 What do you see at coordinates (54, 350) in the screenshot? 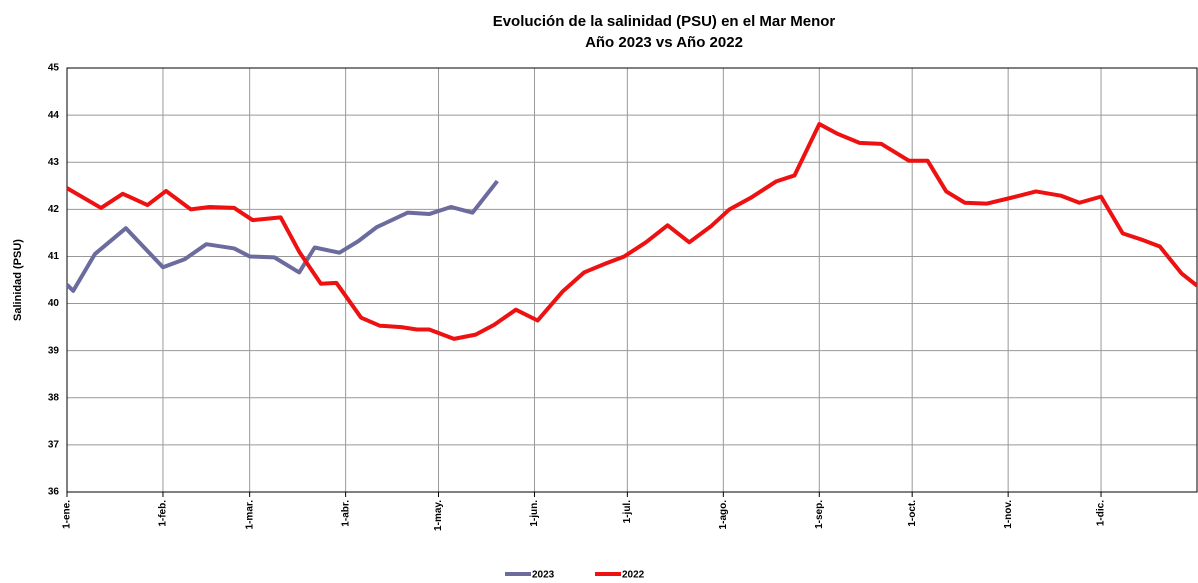
I see `y-tick-label: 39` at bounding box center [54, 350].